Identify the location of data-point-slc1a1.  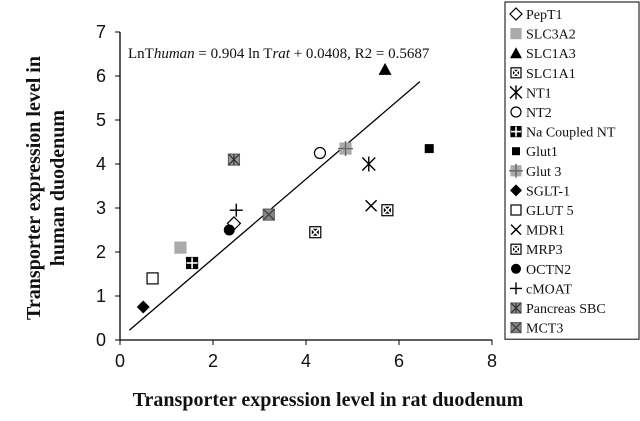
(387, 210).